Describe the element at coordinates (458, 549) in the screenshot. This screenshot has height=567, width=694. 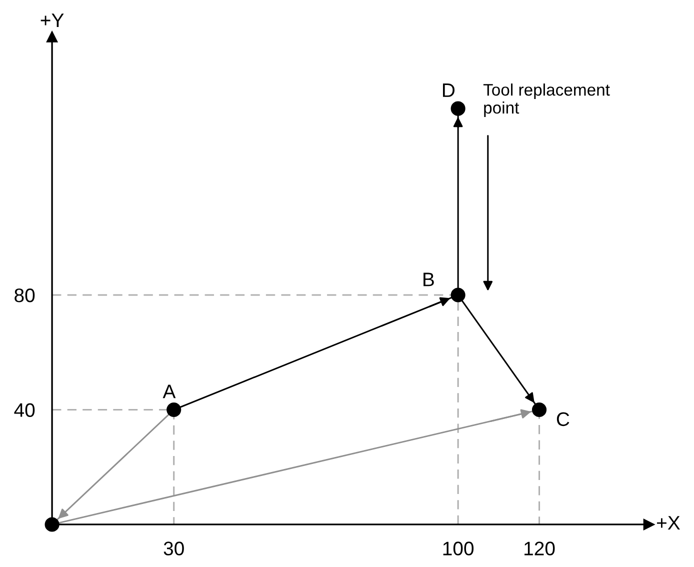
I see `x-tick-label: 100` at that location.